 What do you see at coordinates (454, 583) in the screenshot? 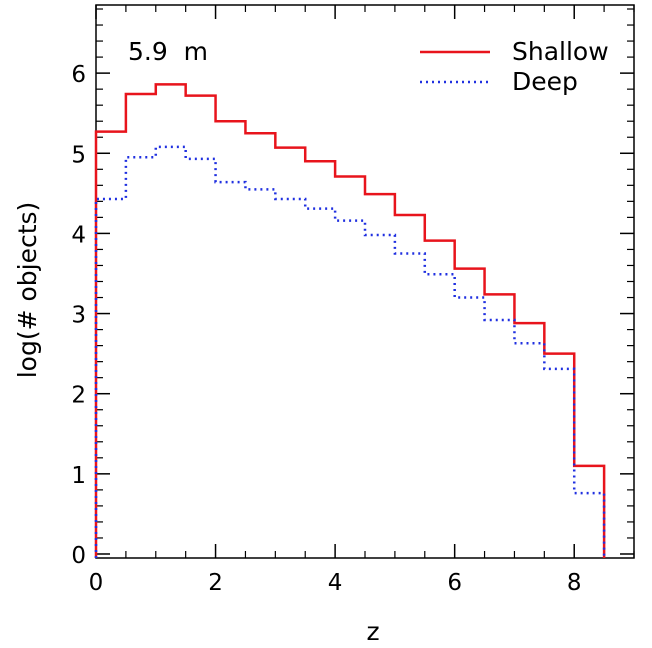
I see `x-tick-label: 6` at bounding box center [454, 583].